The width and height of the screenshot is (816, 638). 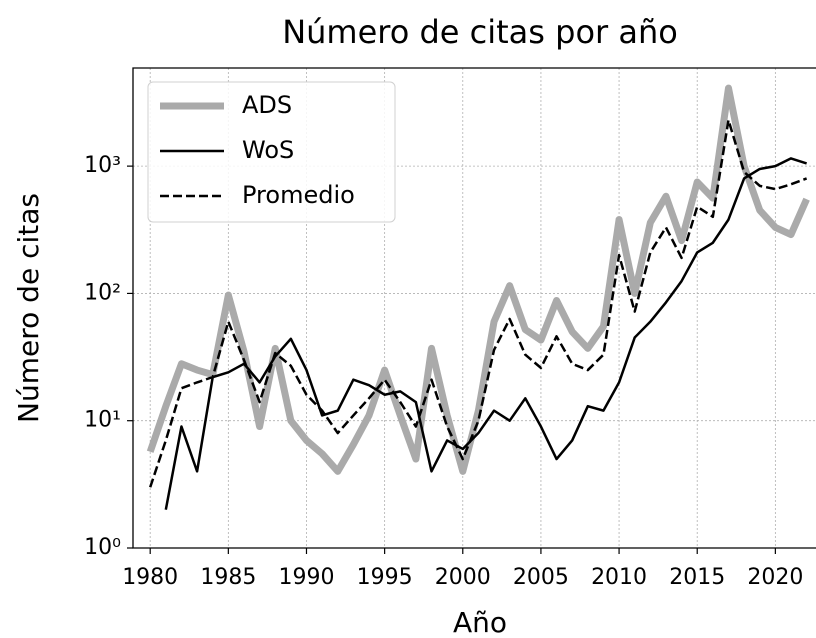 I want to click on x-tick-label: 1990, so click(x=306, y=577).